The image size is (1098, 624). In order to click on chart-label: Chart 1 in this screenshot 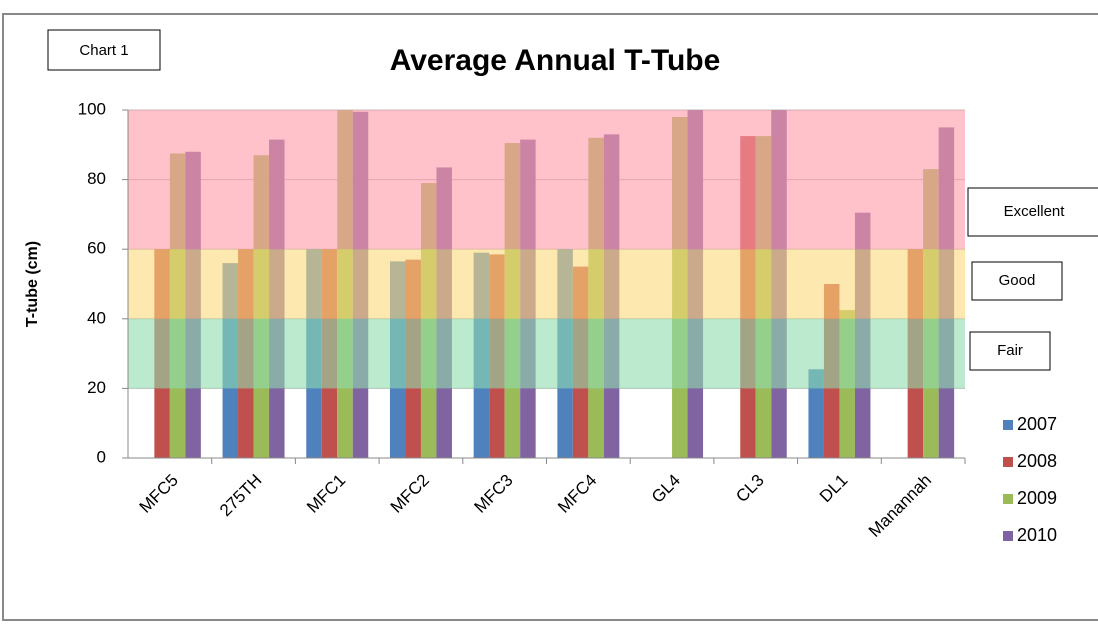, I will do `click(103, 50)`.